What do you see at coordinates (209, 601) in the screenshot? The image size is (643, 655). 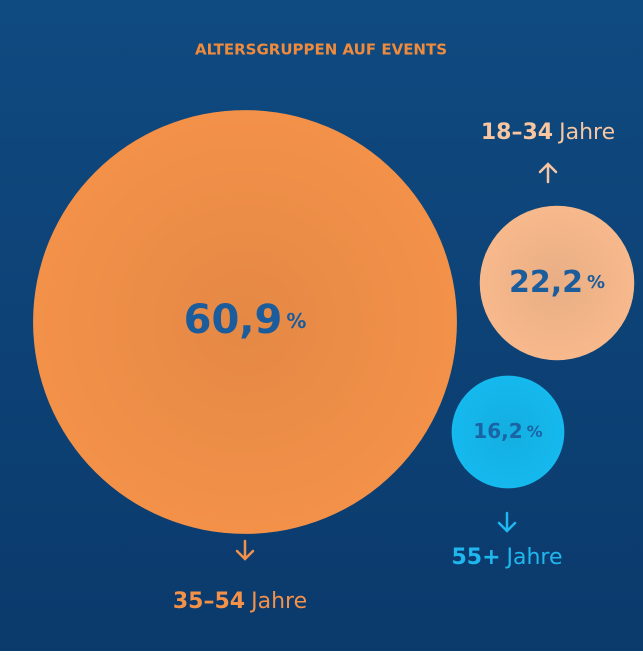 I see `category: 35–54` at bounding box center [209, 601].